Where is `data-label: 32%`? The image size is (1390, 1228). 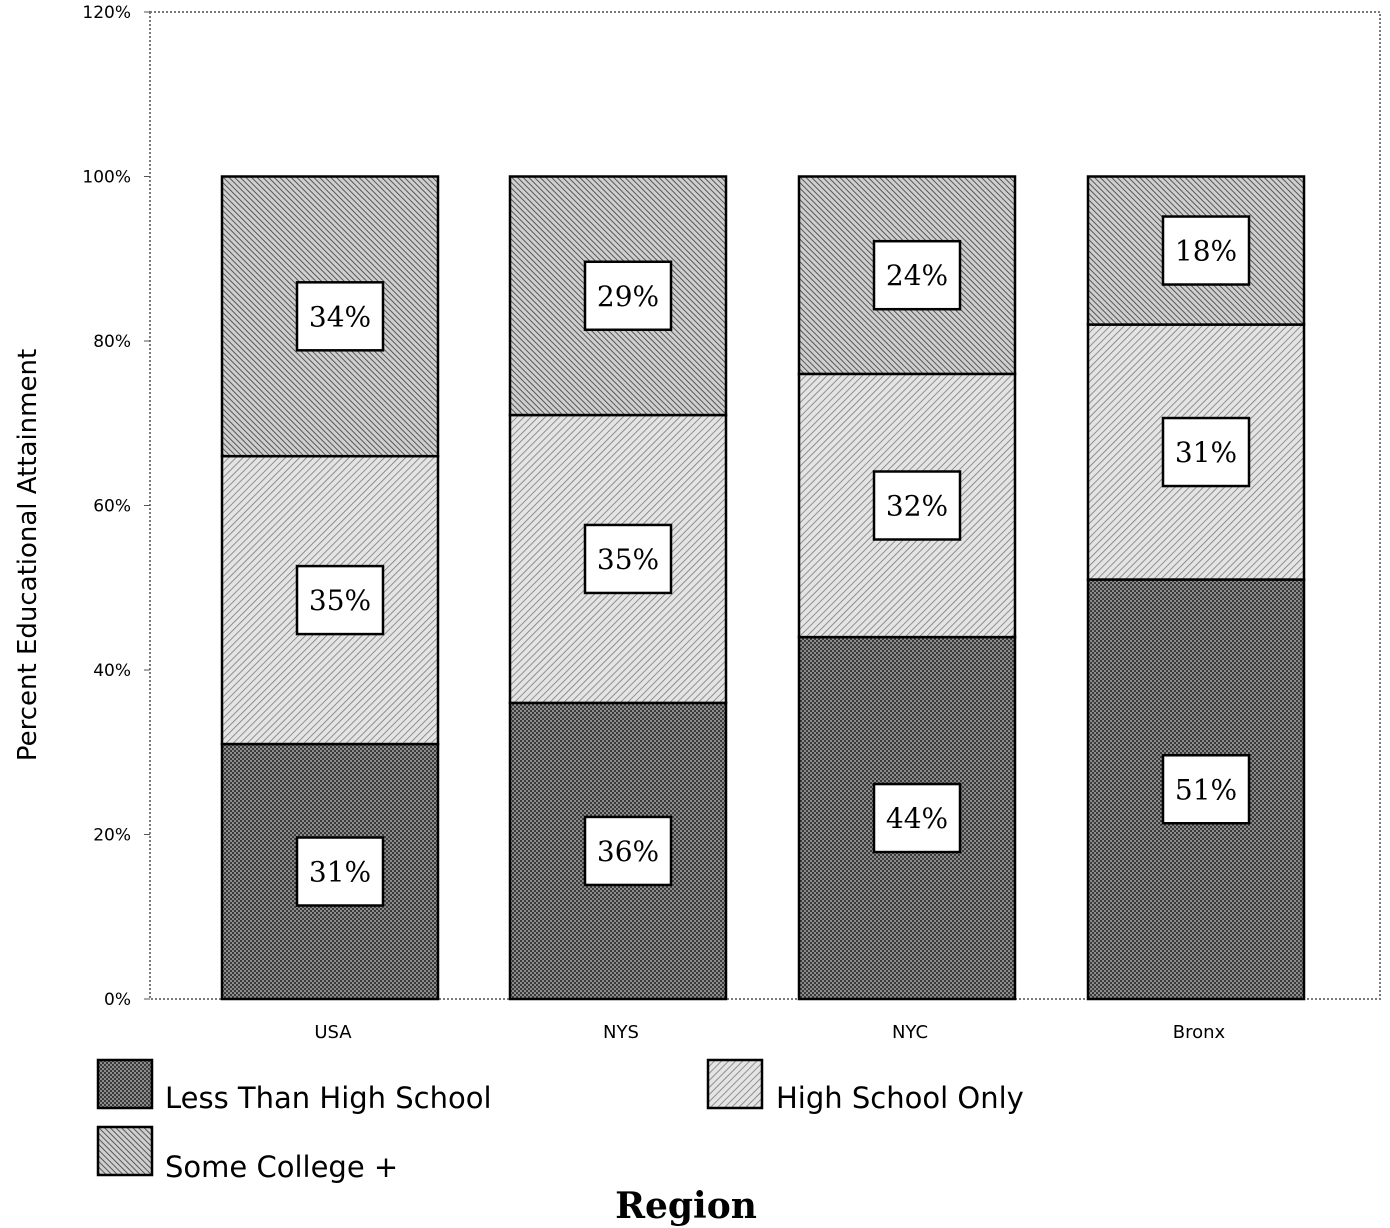
data-label: 32% is located at coordinates (917, 506).